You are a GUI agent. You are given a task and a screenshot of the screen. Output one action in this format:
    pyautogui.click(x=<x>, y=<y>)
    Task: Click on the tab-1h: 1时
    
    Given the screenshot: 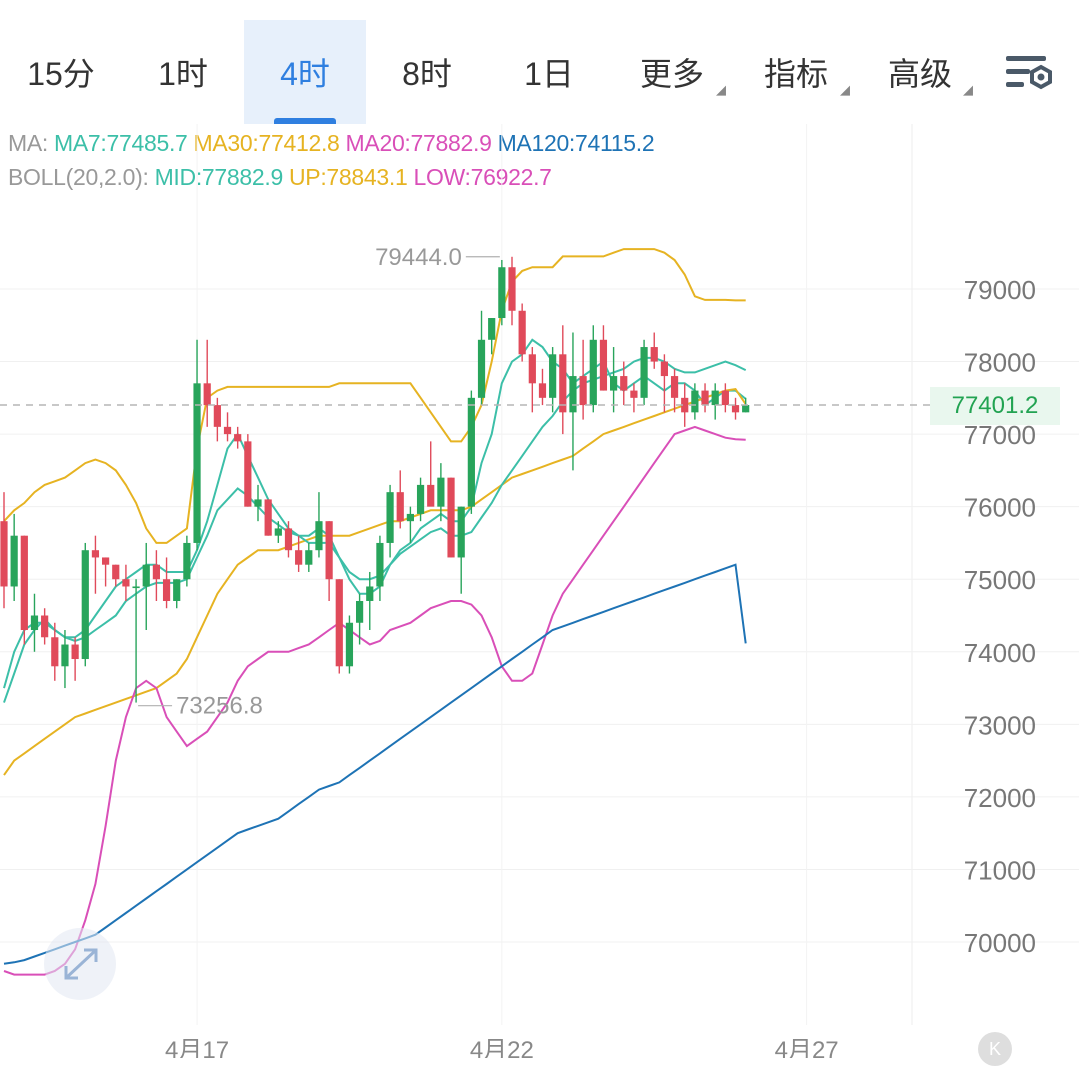 What is the action you would take?
    pyautogui.click(x=183, y=74)
    